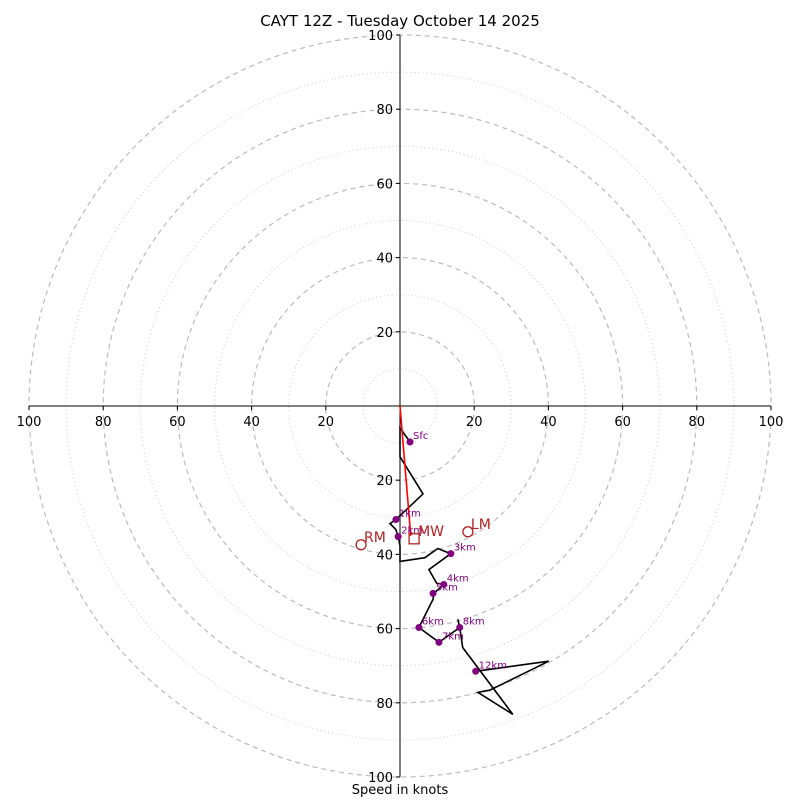 The height and width of the screenshot is (800, 800). I want to click on level-marker-12km, so click(476, 671).